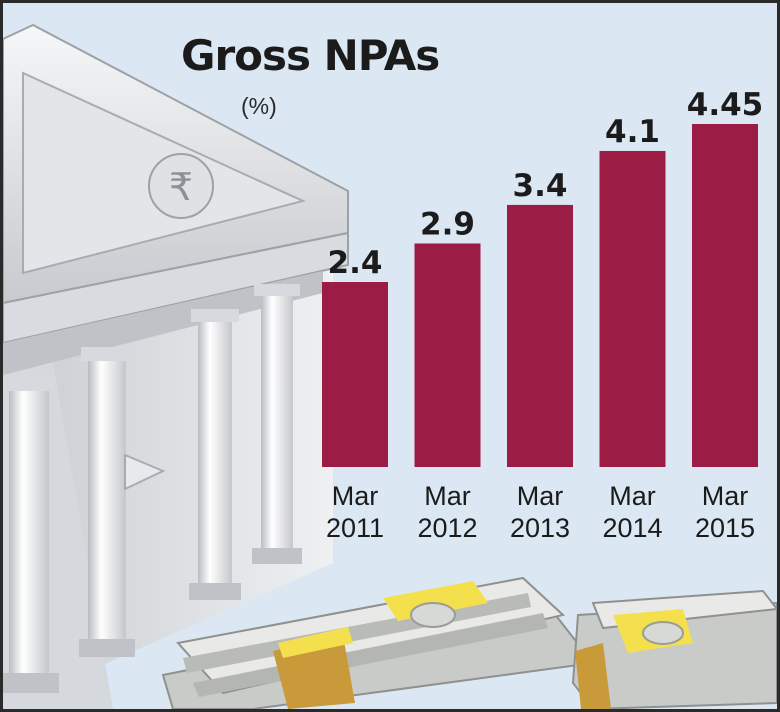 This screenshot has width=780, height=712. I want to click on x-tick-label-2012-line2: 2012, so click(447, 528).